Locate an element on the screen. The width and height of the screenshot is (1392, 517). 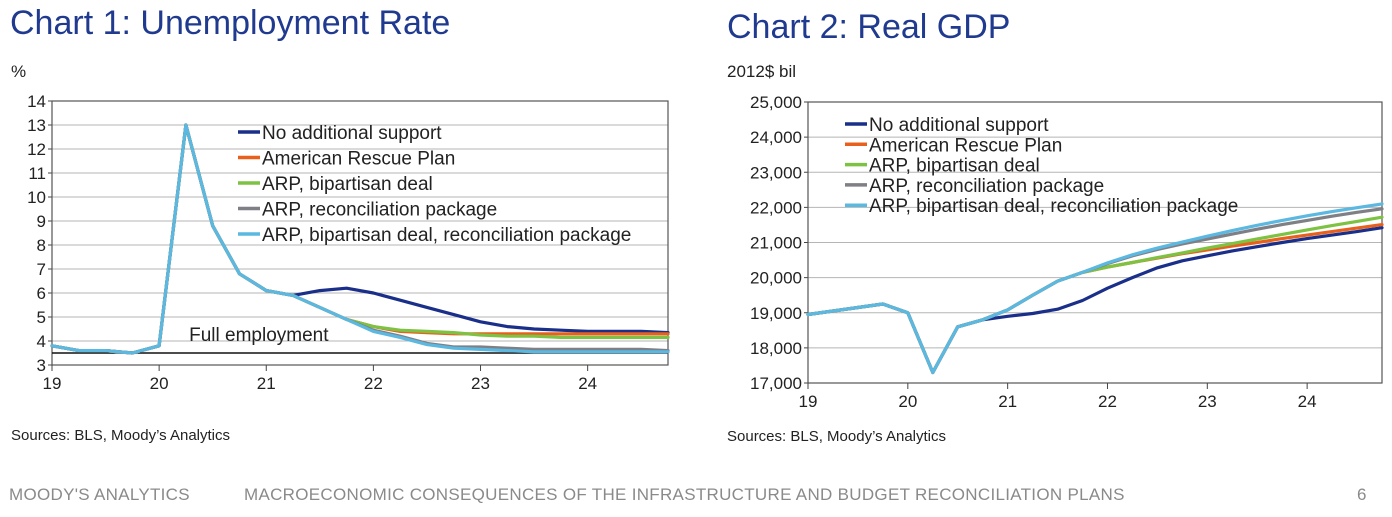
chart2-legend-label-3: ARP, bipartisan deal is located at coordinates (954, 166).